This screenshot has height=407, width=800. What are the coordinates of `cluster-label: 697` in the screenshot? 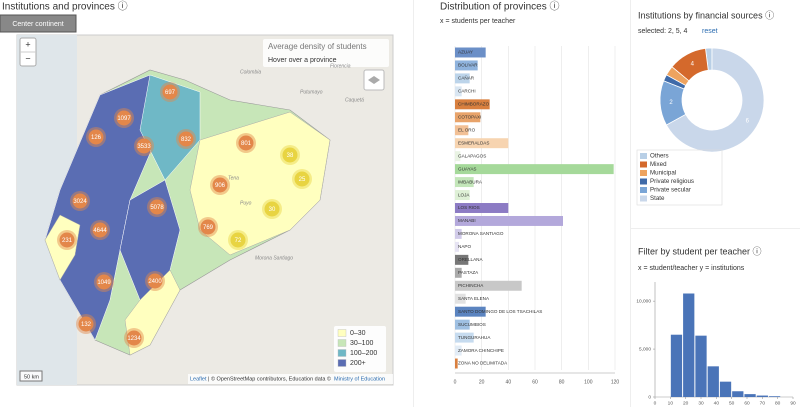 It's located at (170, 93).